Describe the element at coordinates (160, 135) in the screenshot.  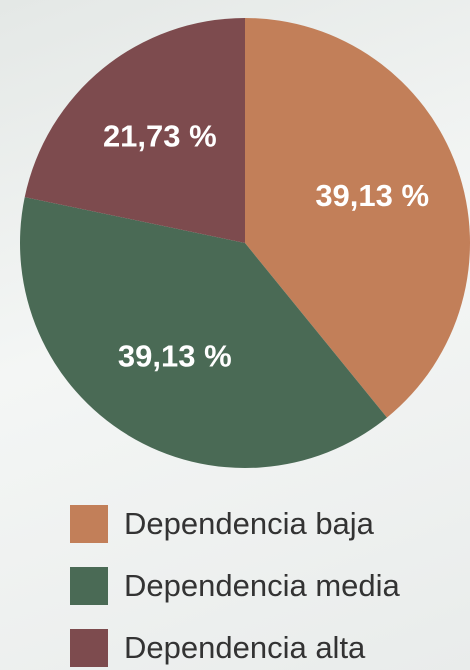
I see `slice-label: 21,73 %` at that location.